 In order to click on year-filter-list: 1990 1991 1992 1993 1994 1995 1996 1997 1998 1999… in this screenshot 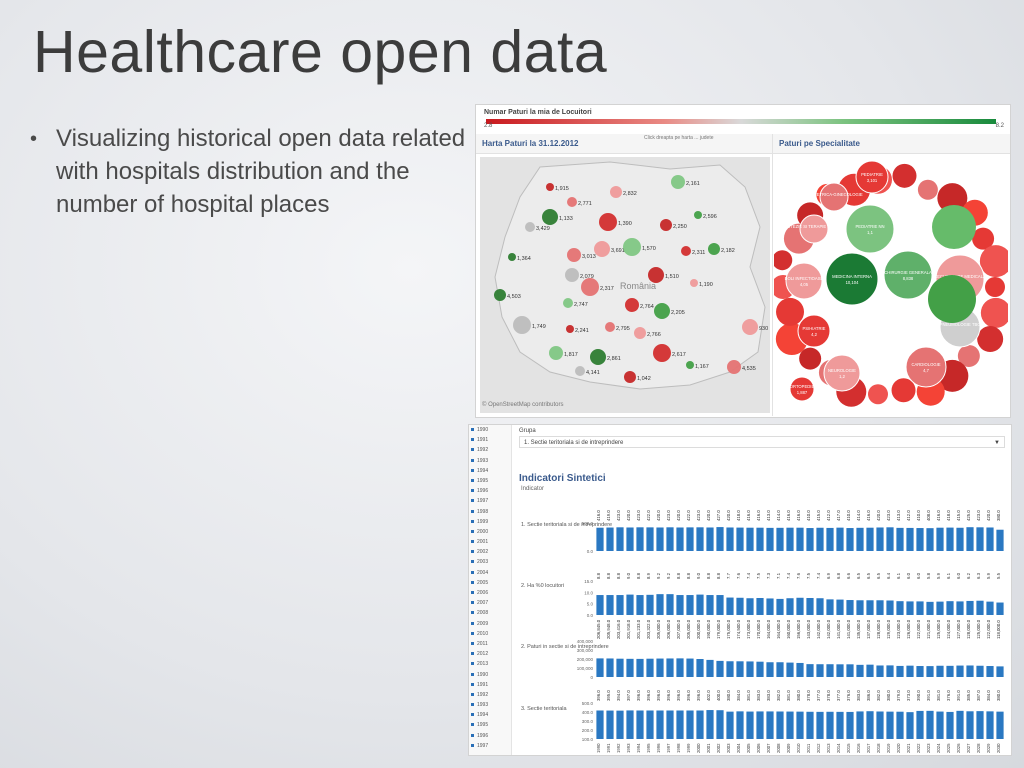, I will do `click(490, 590)`.